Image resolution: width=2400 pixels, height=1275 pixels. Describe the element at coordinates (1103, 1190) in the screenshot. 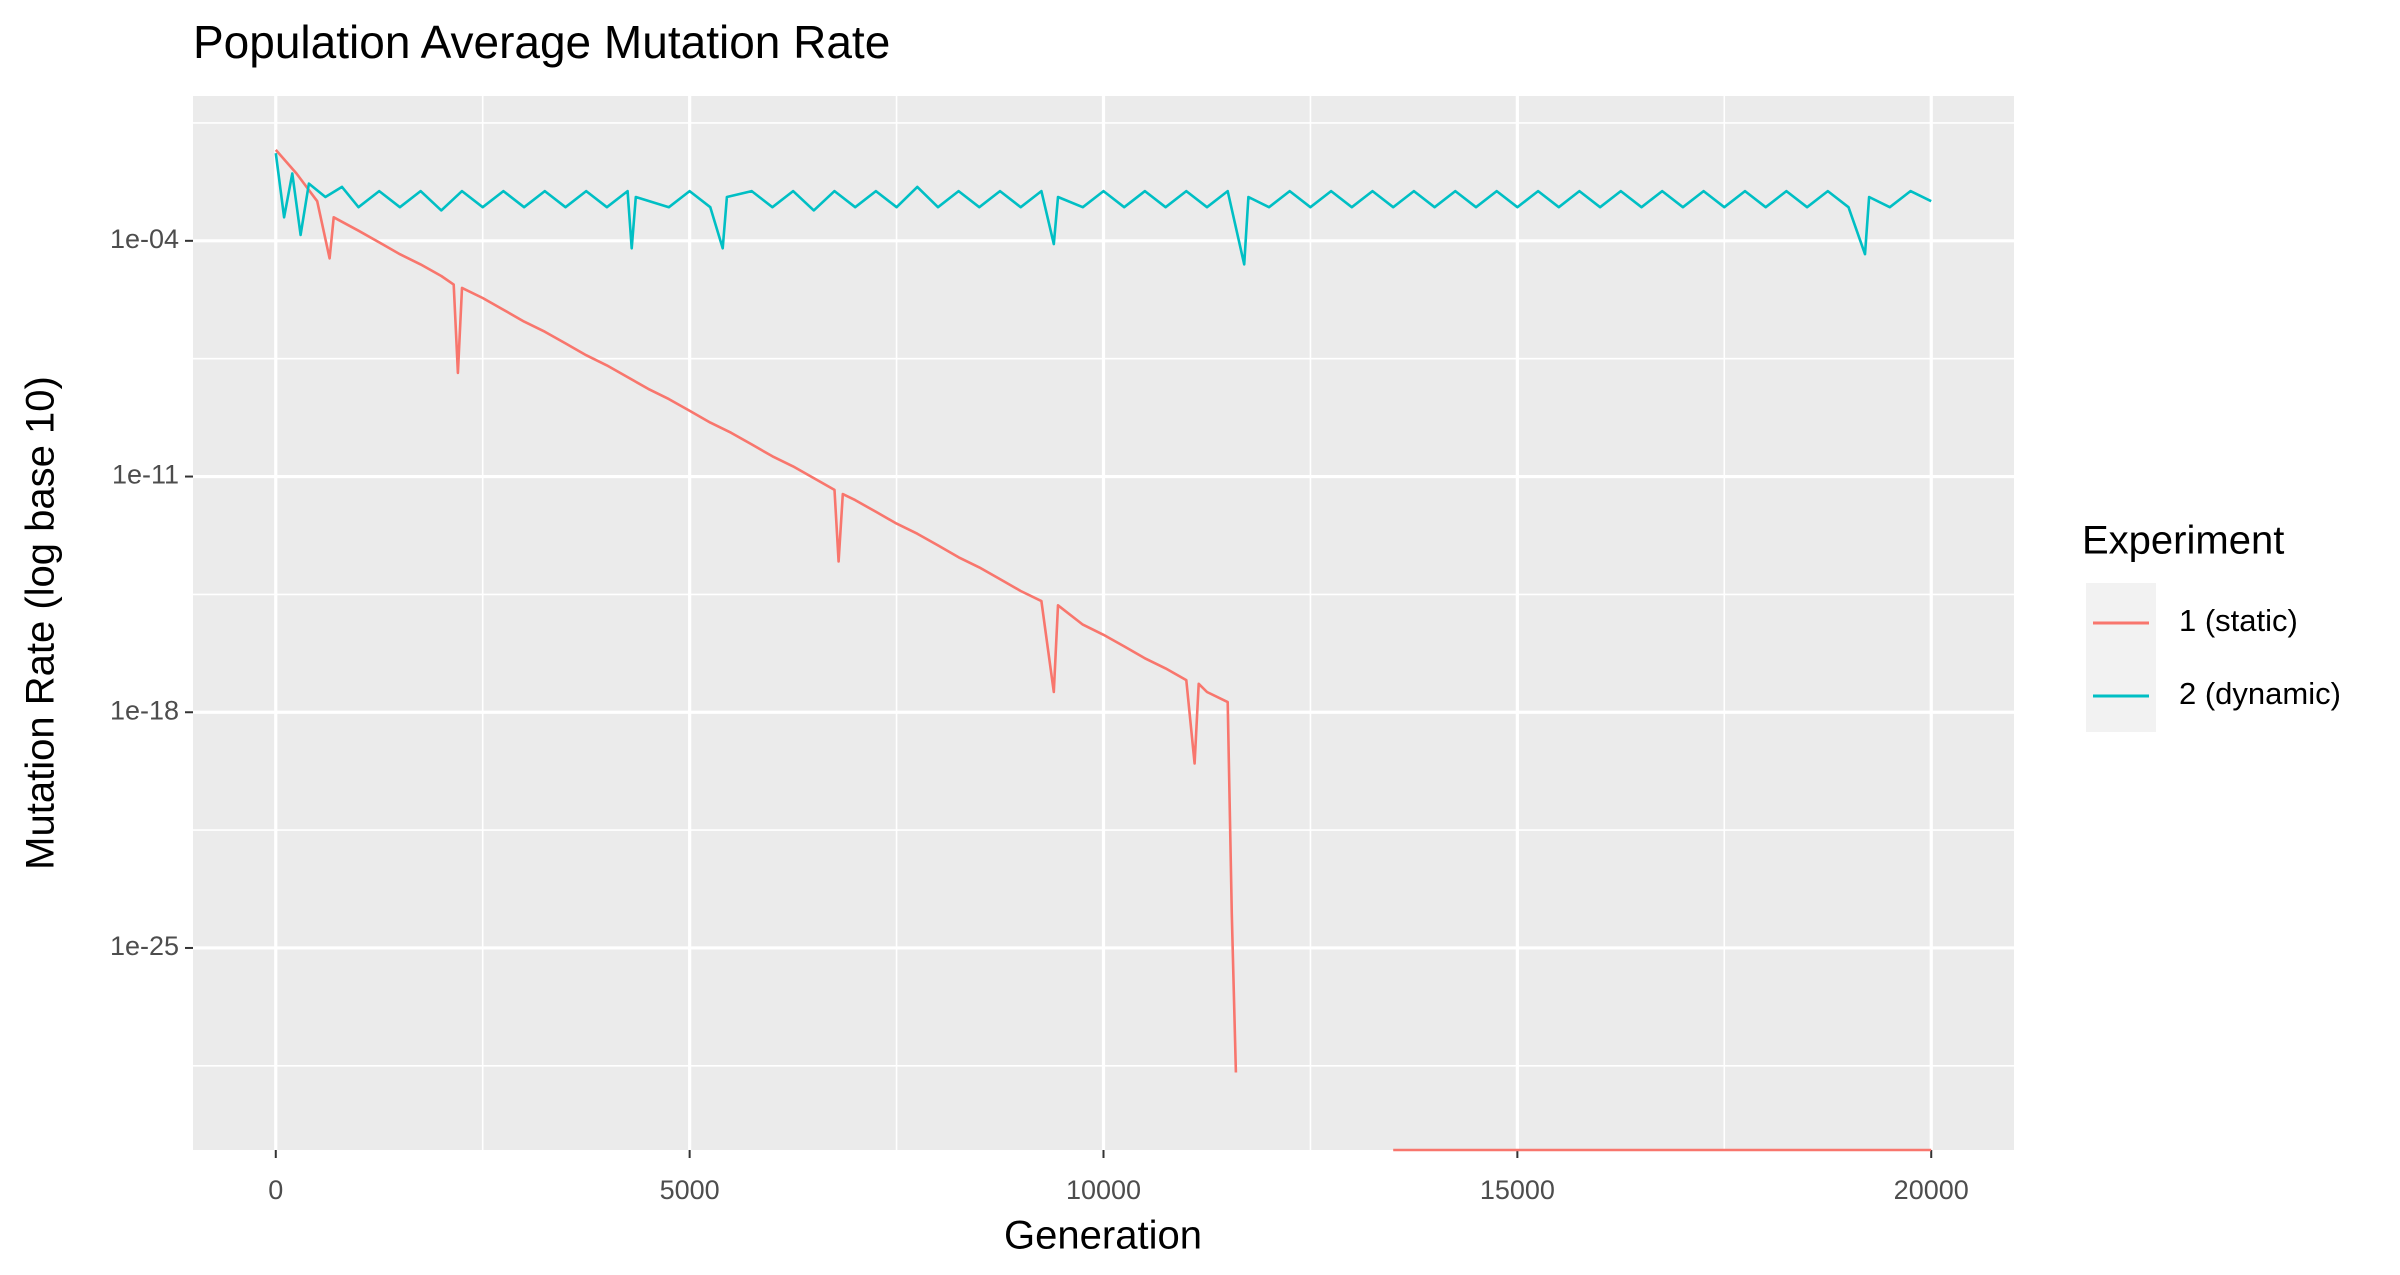

I see `x-tick-label: 10000` at that location.